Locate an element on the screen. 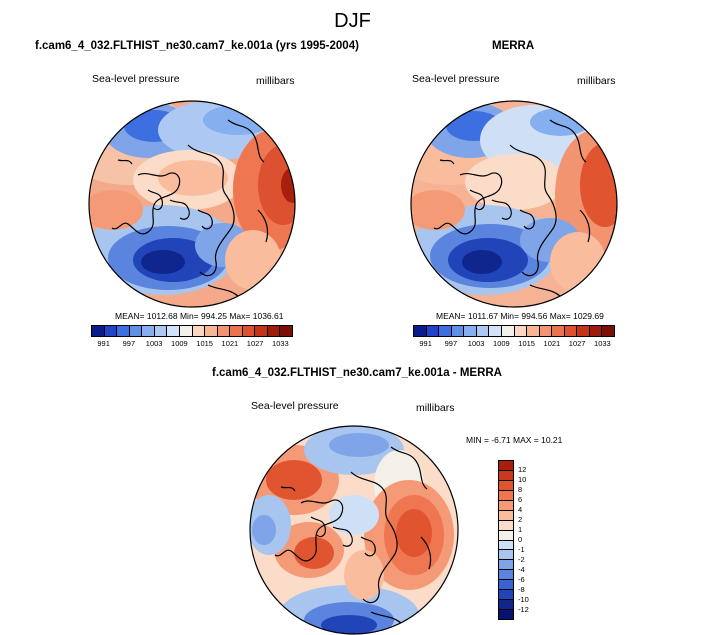 The width and height of the screenshot is (705, 635). colorbar-tick-label: -4 is located at coordinates (521, 569).